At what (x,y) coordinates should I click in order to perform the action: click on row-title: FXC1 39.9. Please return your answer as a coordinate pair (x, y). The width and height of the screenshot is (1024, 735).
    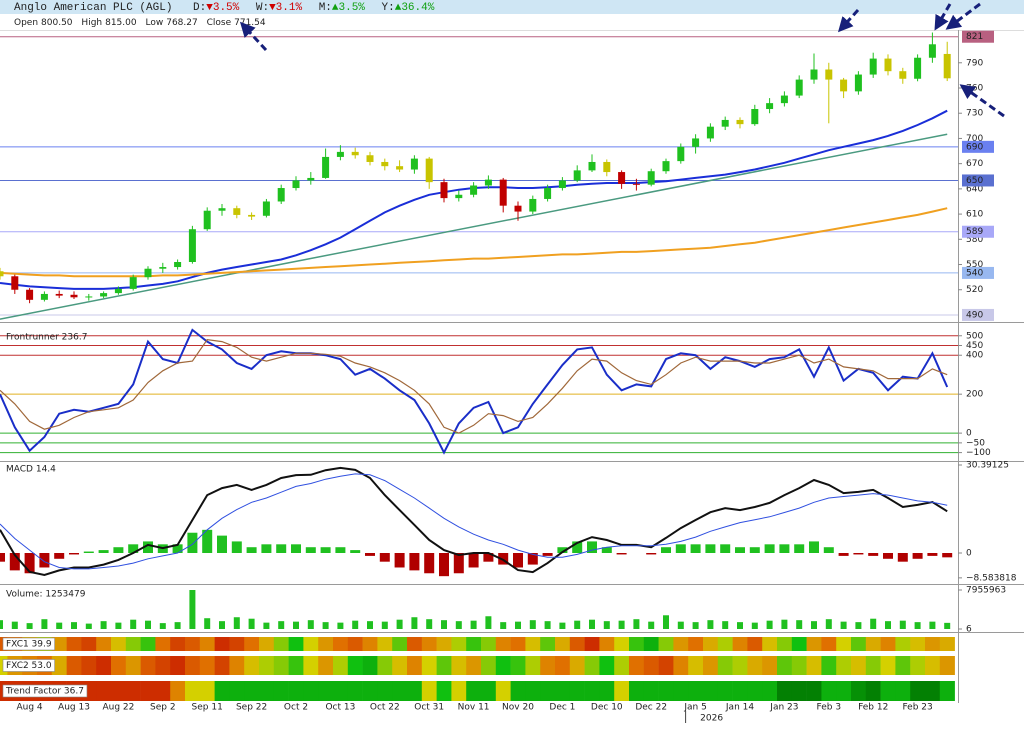
    Looking at the image, I should click on (29, 645).